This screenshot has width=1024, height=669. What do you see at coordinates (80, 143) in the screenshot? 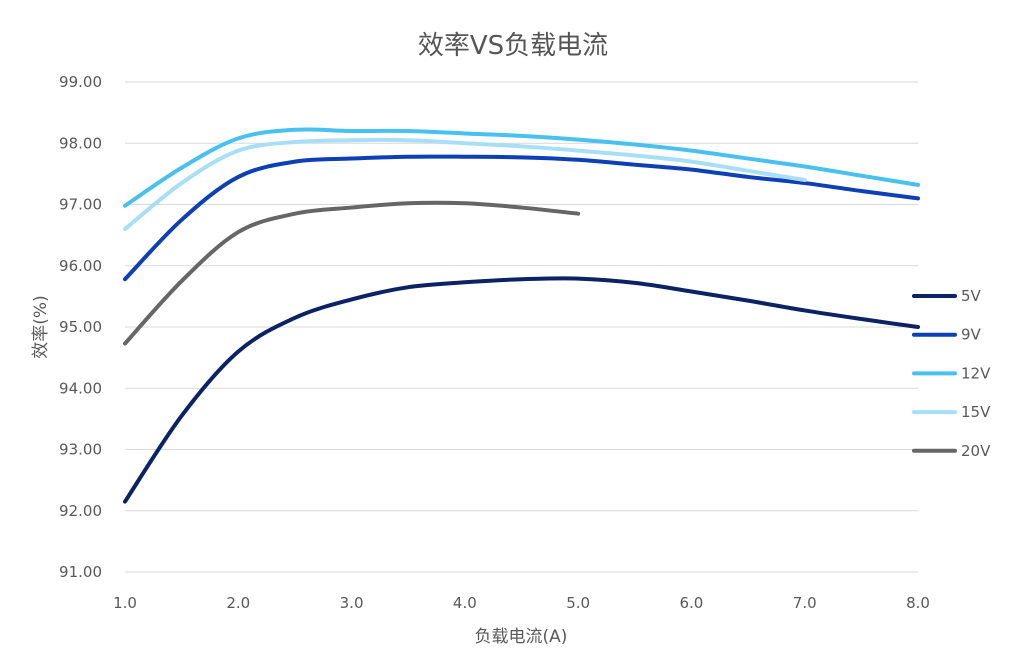
I see `y-tick-label: 98.00` at bounding box center [80, 143].